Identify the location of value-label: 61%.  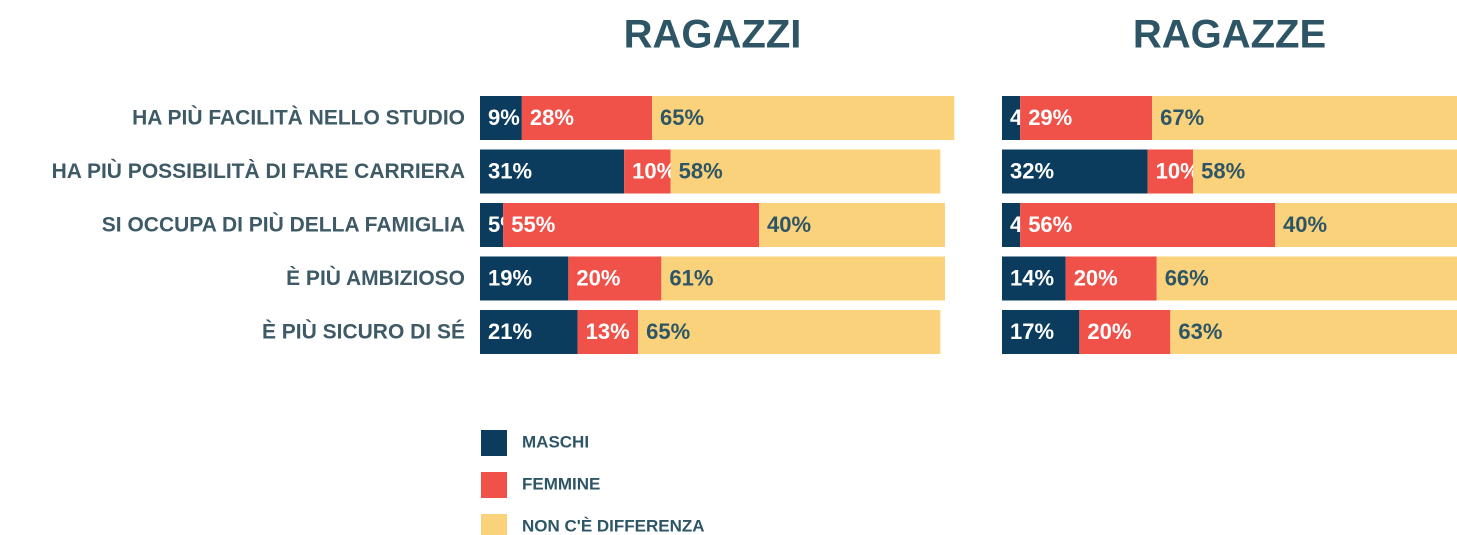
(691, 277).